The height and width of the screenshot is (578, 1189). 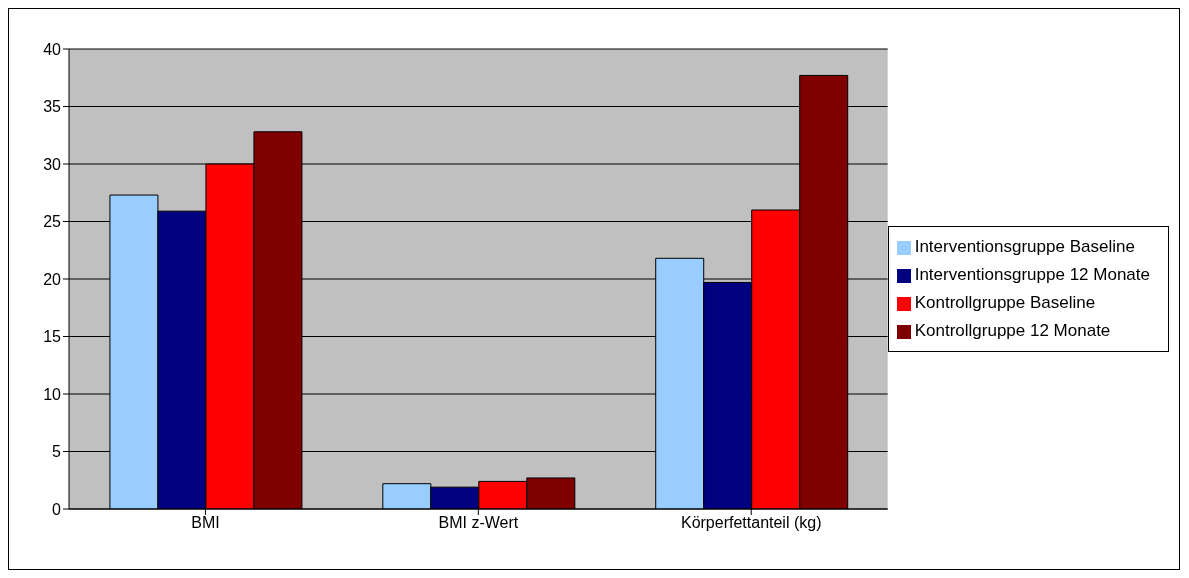 What do you see at coordinates (52, 107) in the screenshot?
I see `y-tick-label: 35` at bounding box center [52, 107].